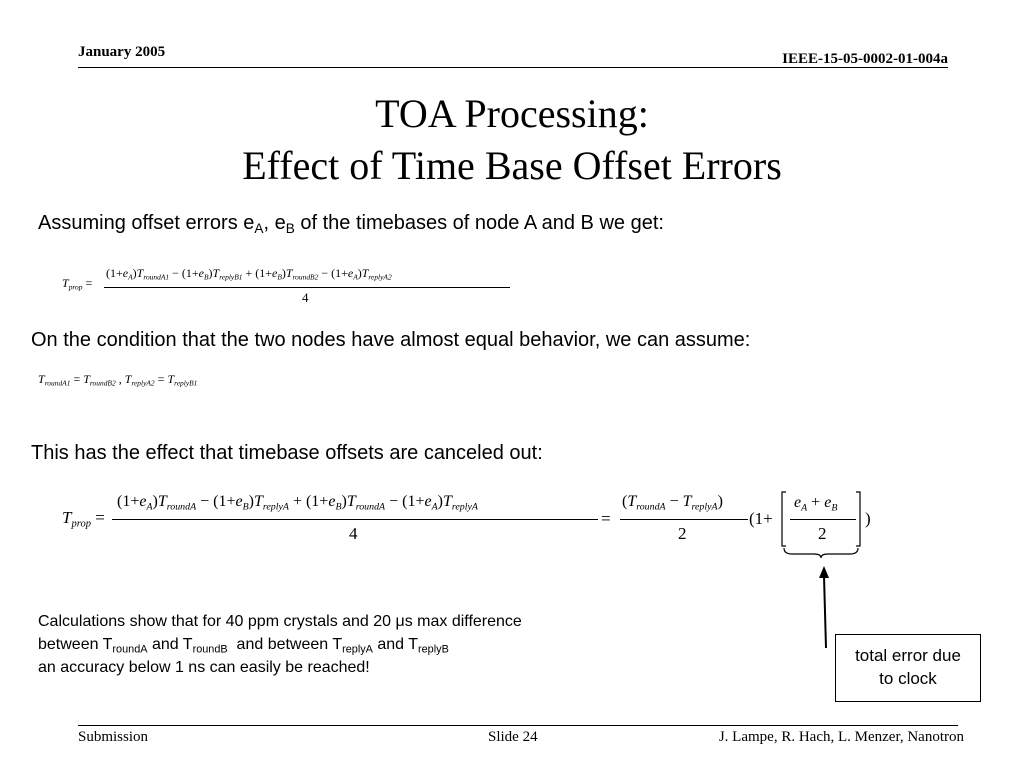 The image size is (1024, 768). What do you see at coordinates (305, 297) in the screenshot?
I see `eq1-denominator: 4` at bounding box center [305, 297].